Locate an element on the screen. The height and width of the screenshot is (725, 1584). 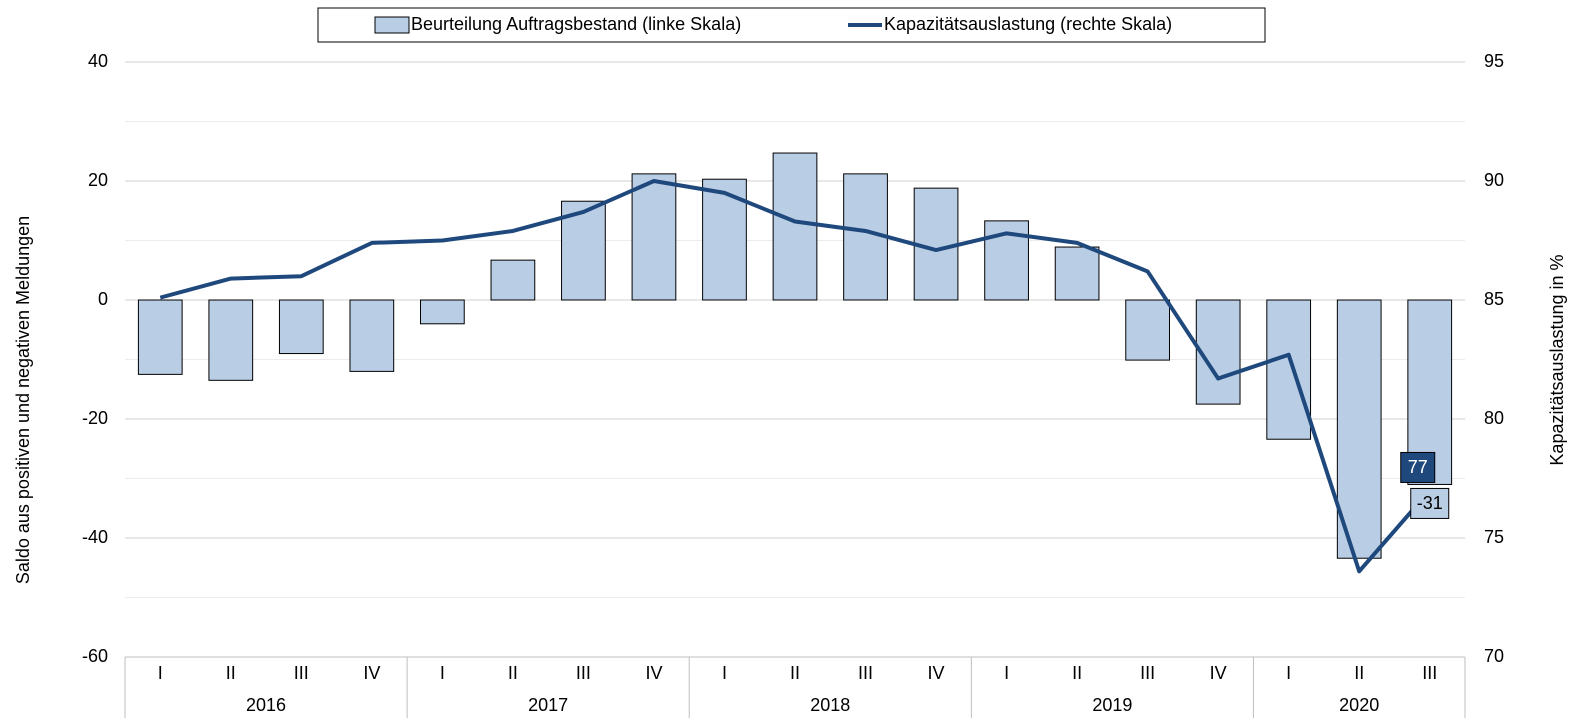
y2-tick-label: 75 is located at coordinates (1494, 537).